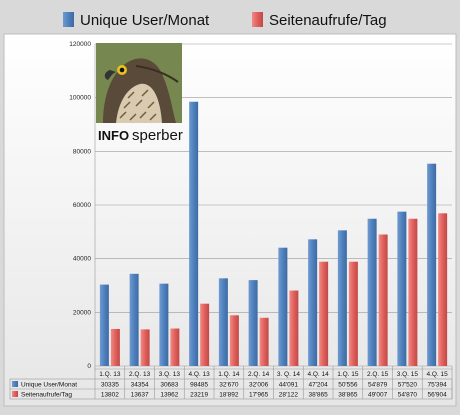 This screenshot has height=415, width=460. What do you see at coordinates (259, 374) in the screenshot?
I see `x-tick-label: 2.Q. 14` at bounding box center [259, 374].